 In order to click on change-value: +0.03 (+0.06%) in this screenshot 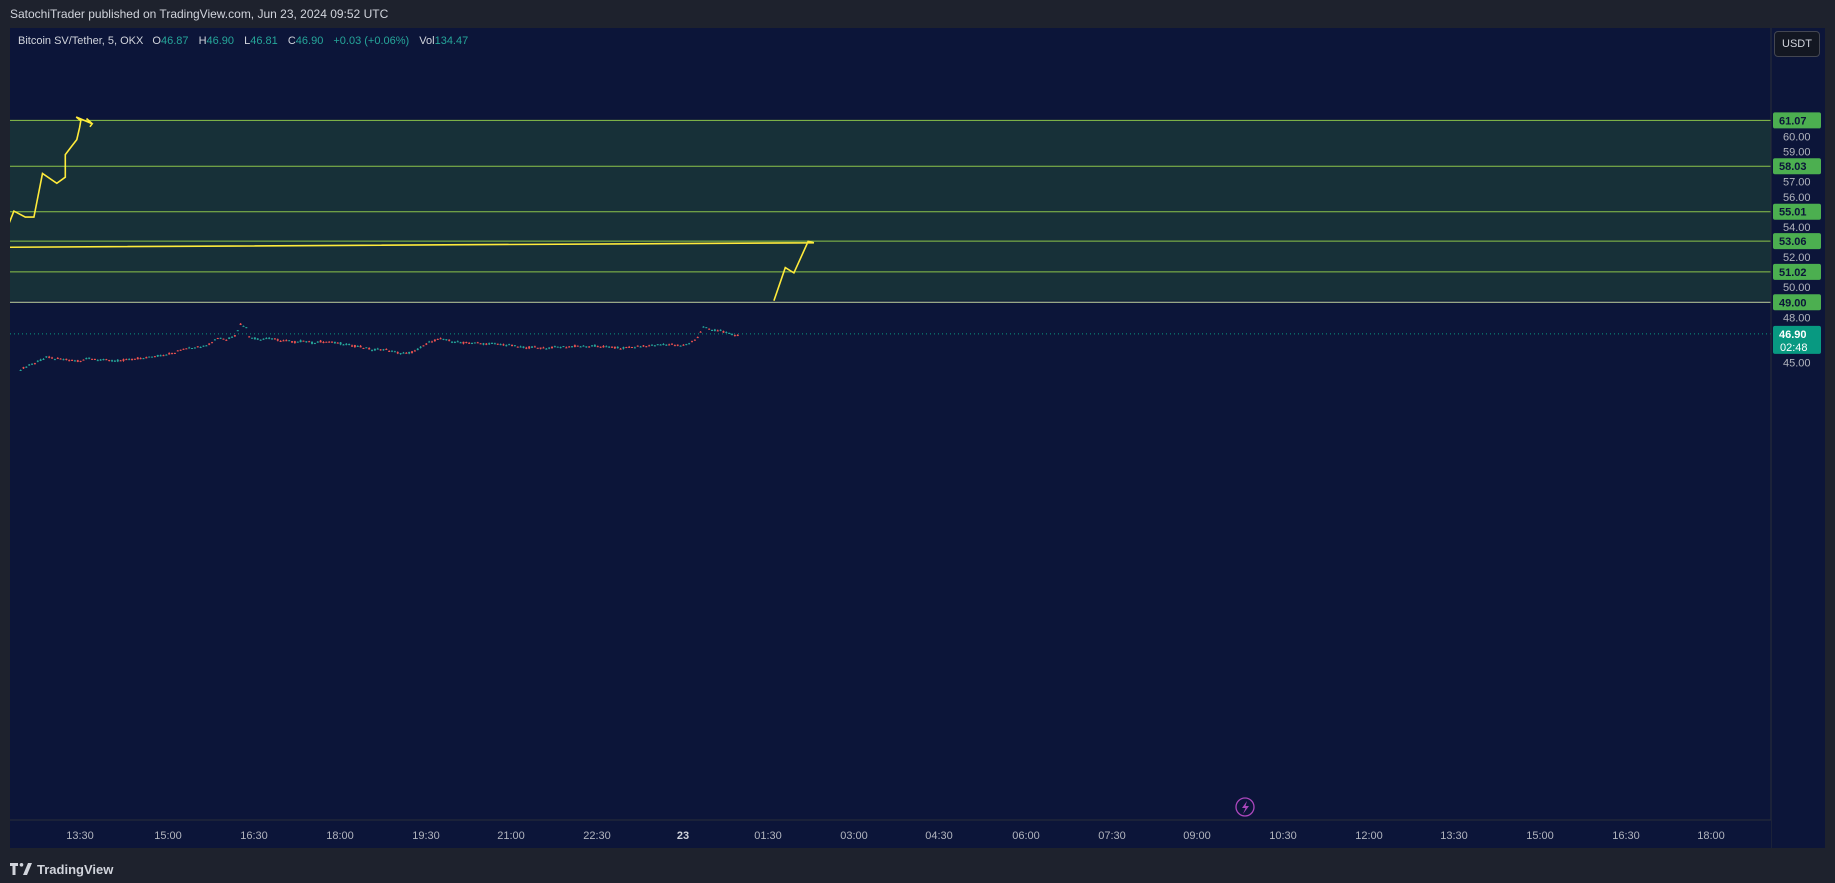, I will do `click(371, 41)`.